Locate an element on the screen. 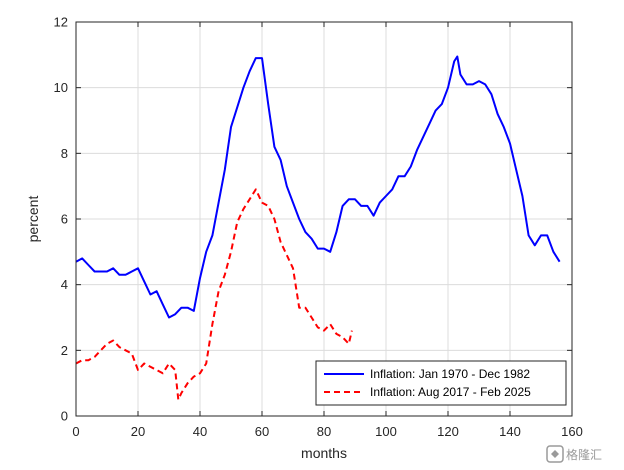 The image size is (624, 470). x-tick-label: 0 is located at coordinates (75, 431).